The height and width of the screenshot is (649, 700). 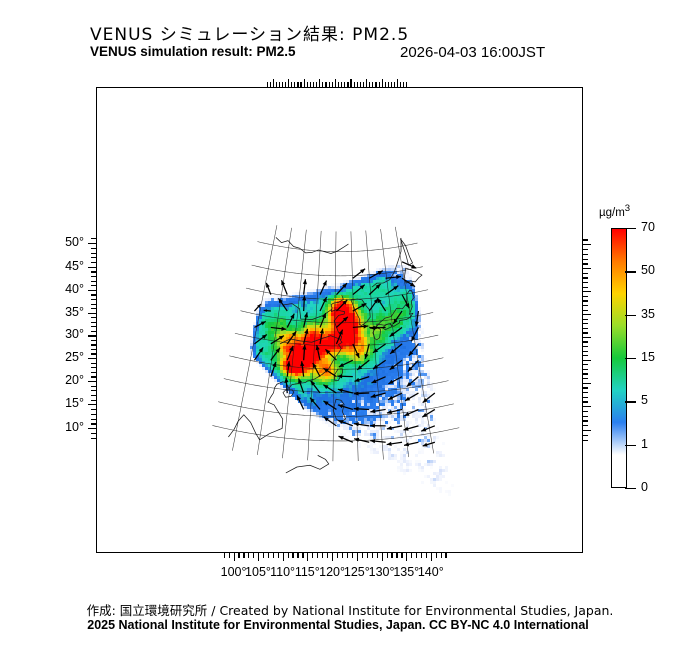 What do you see at coordinates (74, 265) in the screenshot?
I see `lat-label-45: 45°` at bounding box center [74, 265].